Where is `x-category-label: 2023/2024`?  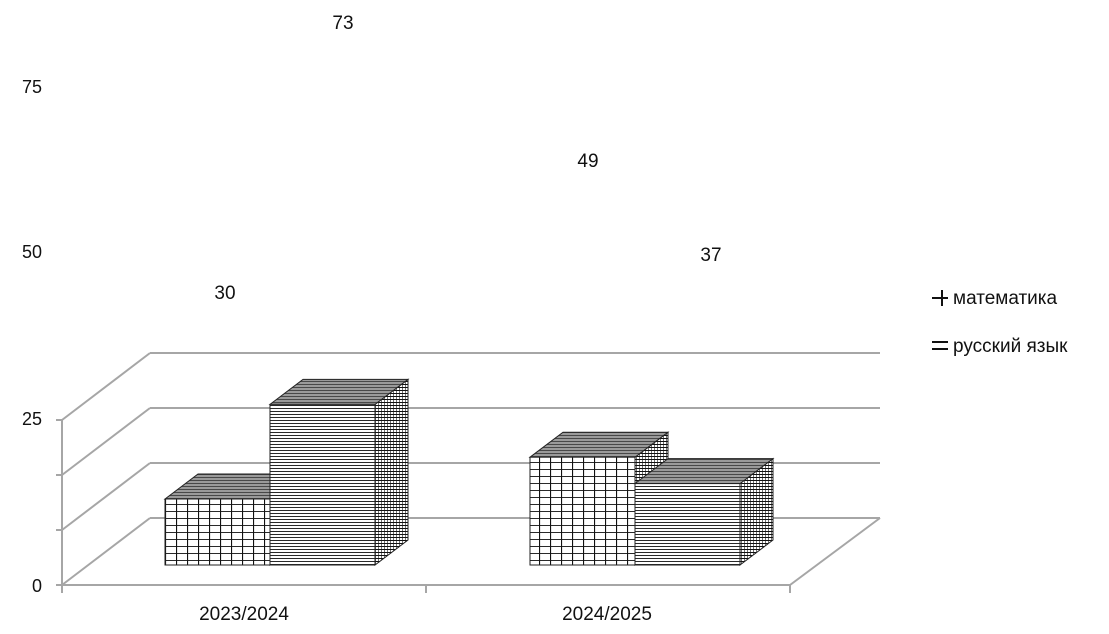
x-category-label: 2023/2024 is located at coordinates (244, 614).